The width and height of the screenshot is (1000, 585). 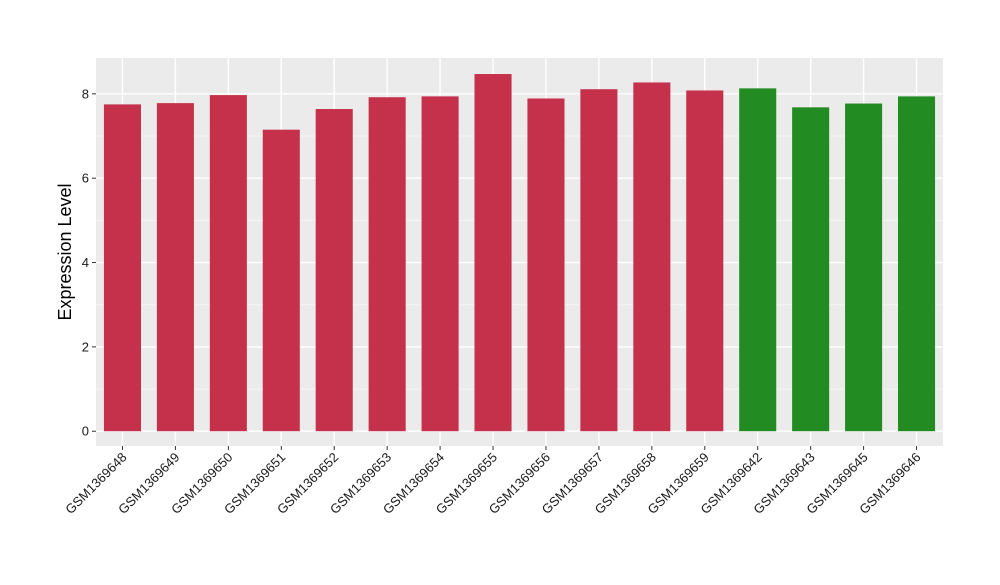 What do you see at coordinates (864, 267) in the screenshot?
I see `bar-GSM1369645` at bounding box center [864, 267].